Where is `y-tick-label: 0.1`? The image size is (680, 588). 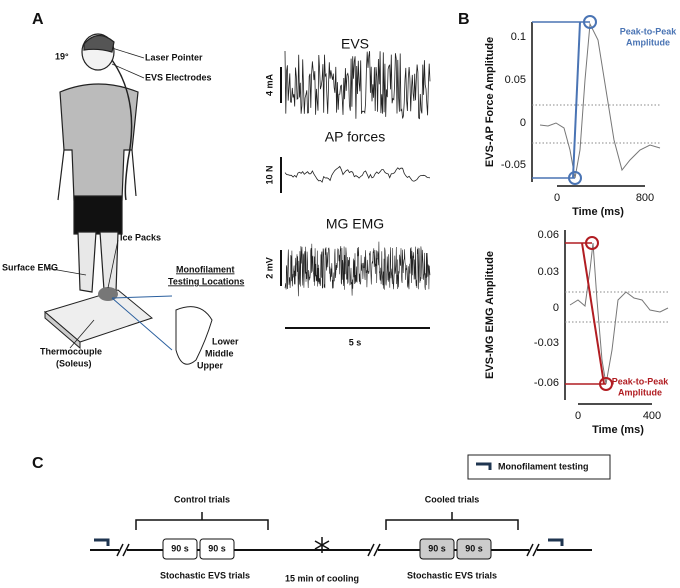
y-tick-label: 0.1 is located at coordinates (518, 37).